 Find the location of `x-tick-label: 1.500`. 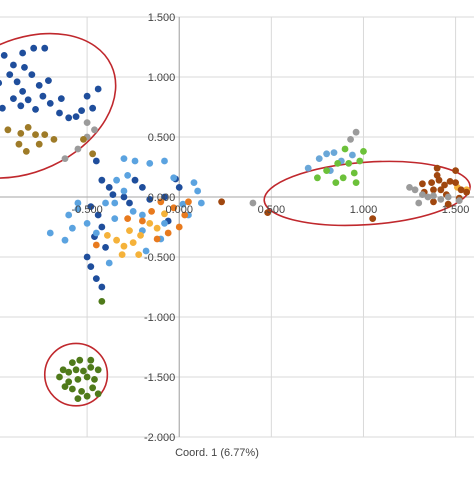

x-tick-label: 1.500 is located at coordinates (456, 210).